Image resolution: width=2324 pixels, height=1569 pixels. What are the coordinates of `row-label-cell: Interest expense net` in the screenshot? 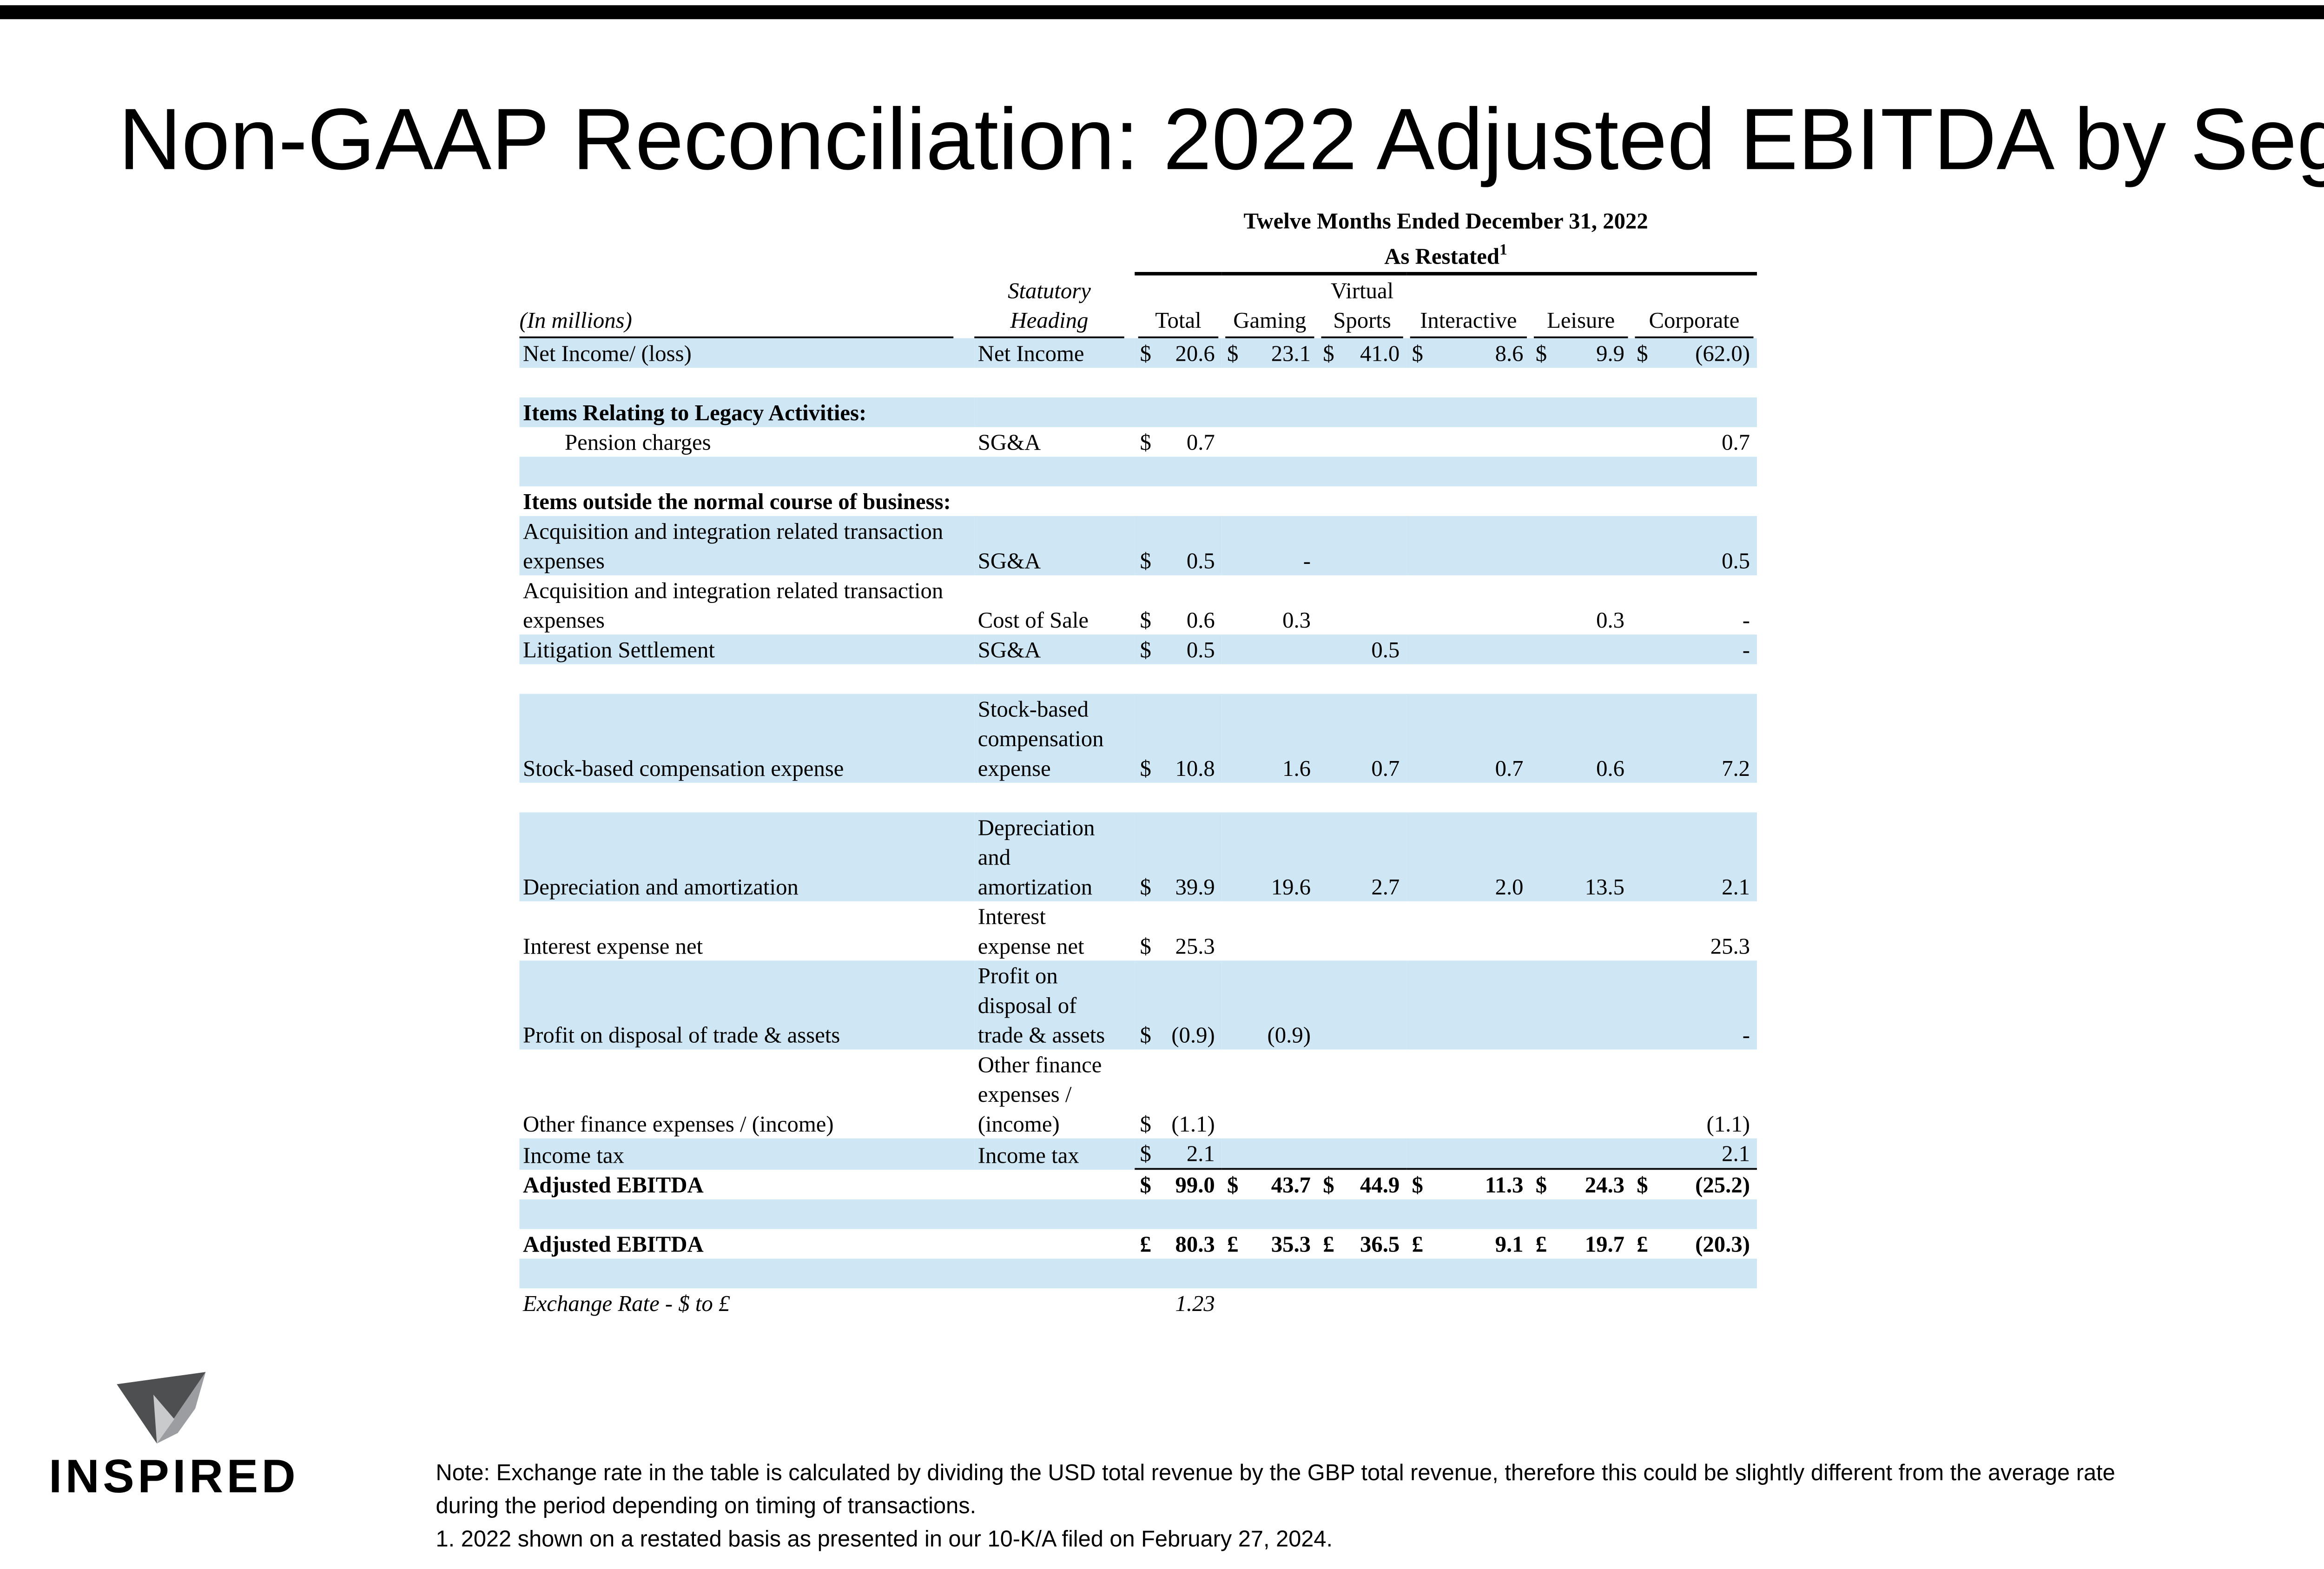 It's located at (613, 947).